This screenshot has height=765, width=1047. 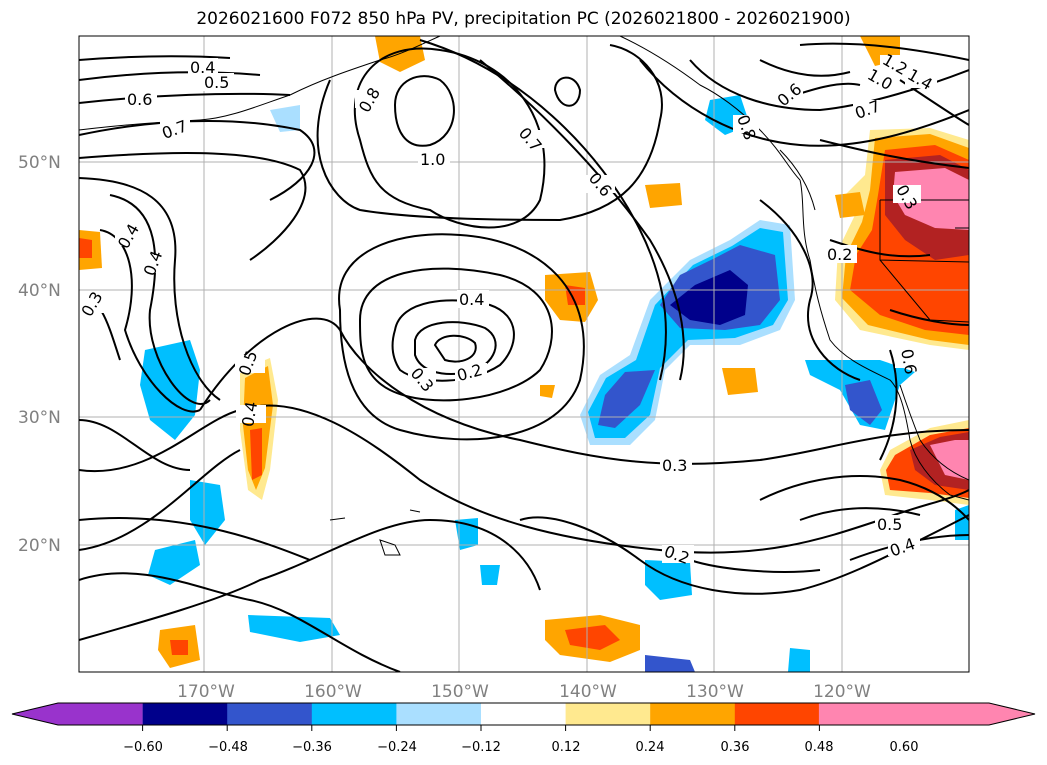 I want to click on shade-neg-w1, so click(x=170, y=390).